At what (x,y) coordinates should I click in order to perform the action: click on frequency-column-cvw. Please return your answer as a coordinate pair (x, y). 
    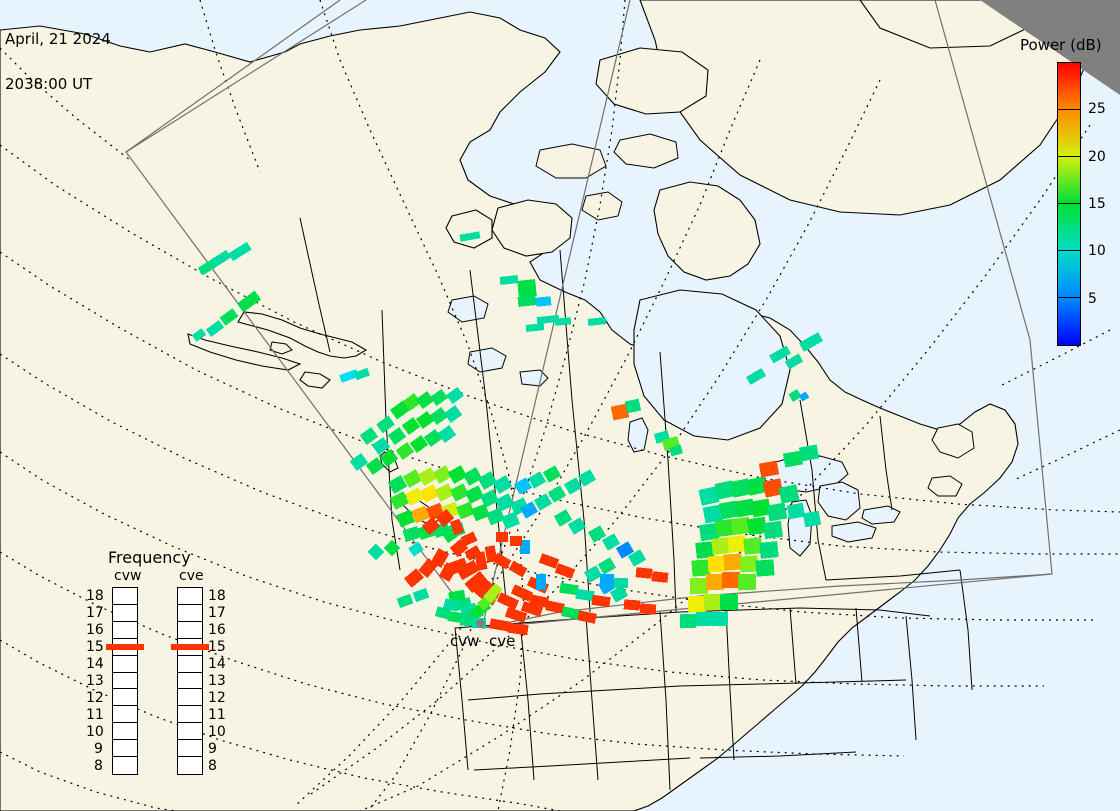
    Looking at the image, I should click on (125, 681).